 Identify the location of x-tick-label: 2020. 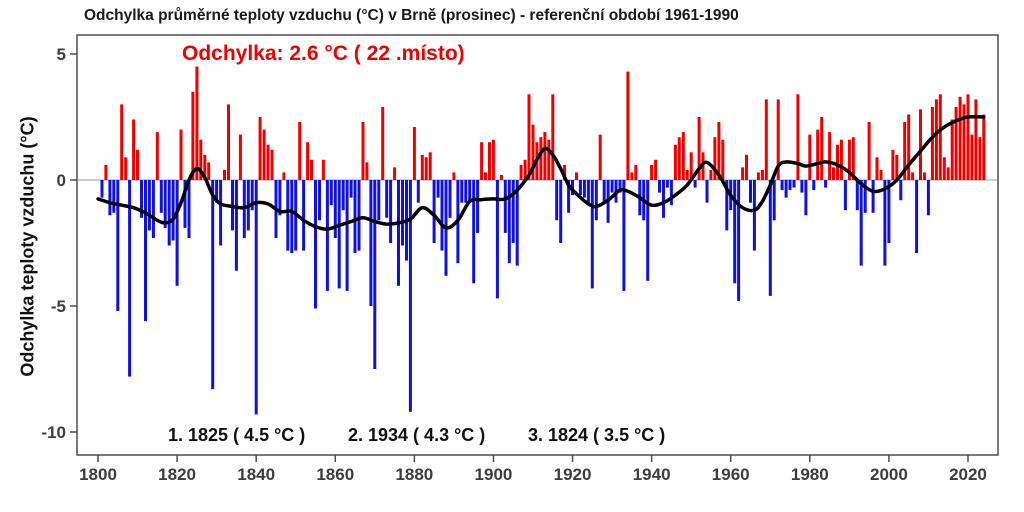
(968, 474).